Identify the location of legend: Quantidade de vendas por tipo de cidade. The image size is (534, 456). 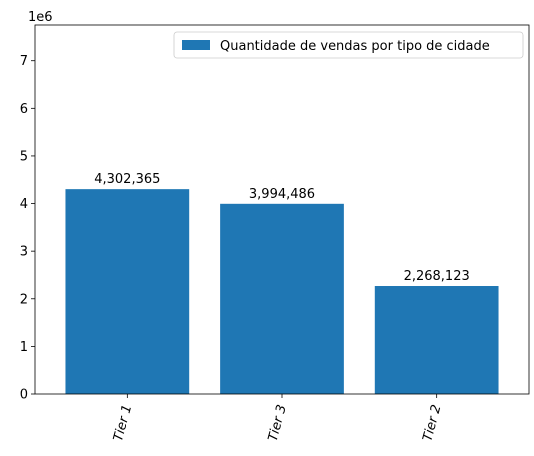
(348, 45).